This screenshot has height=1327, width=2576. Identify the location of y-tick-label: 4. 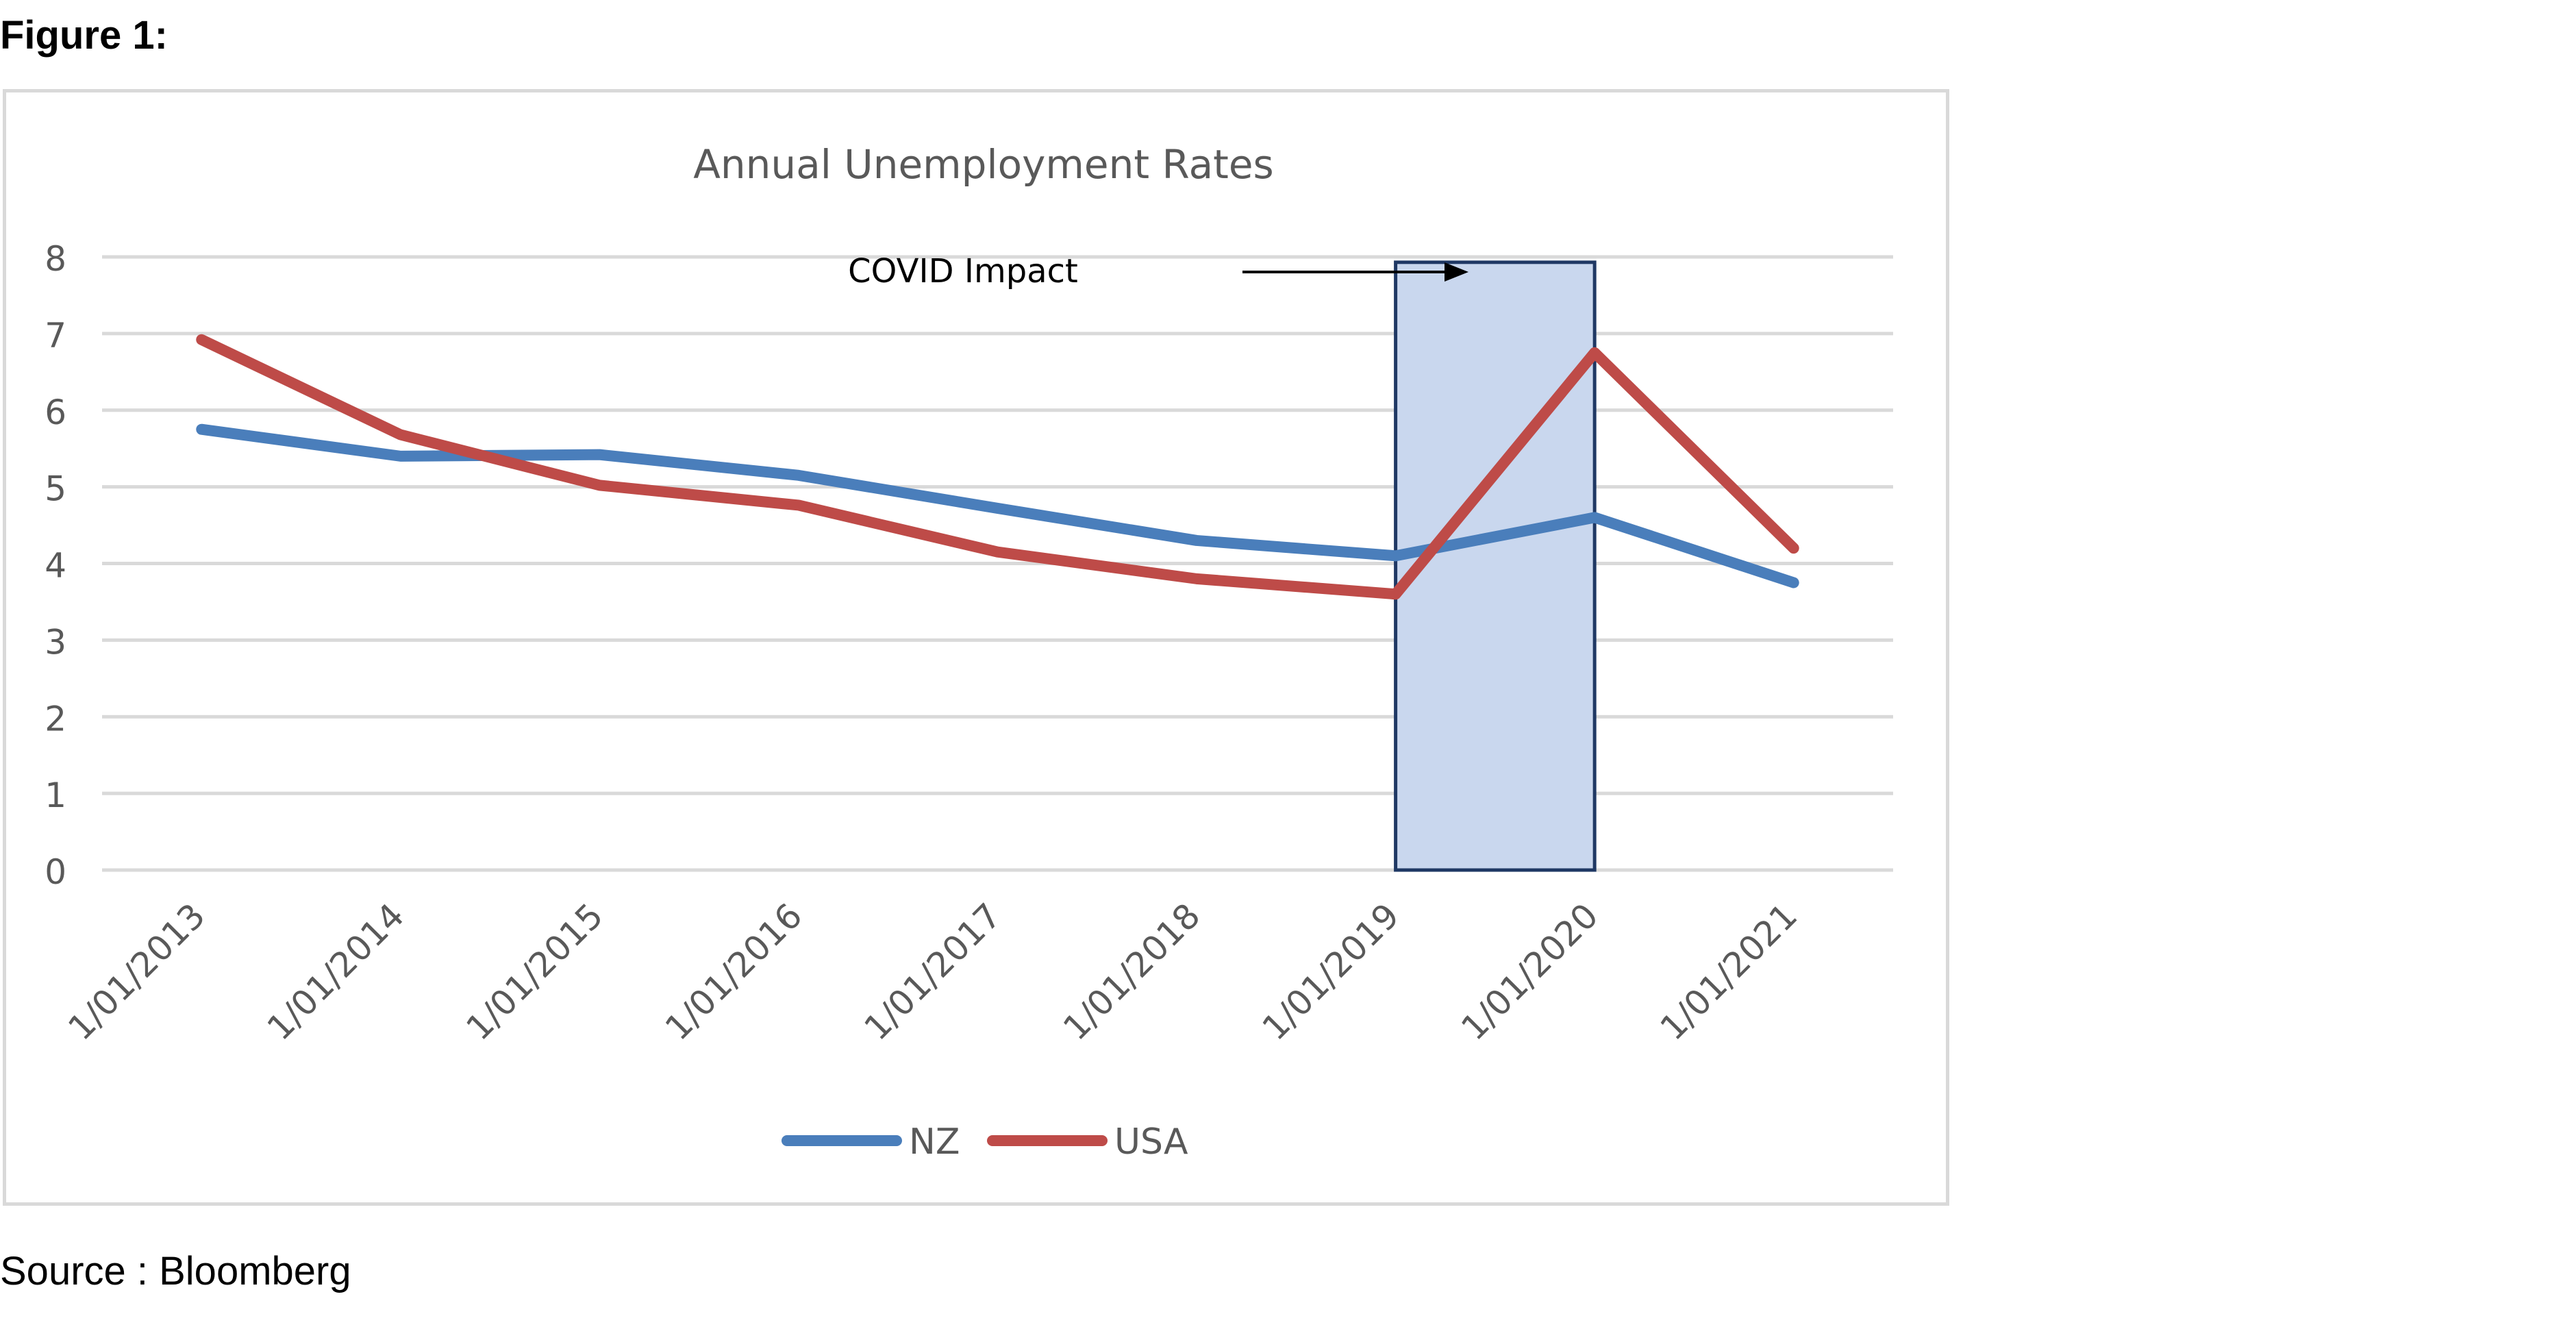
(55, 566).